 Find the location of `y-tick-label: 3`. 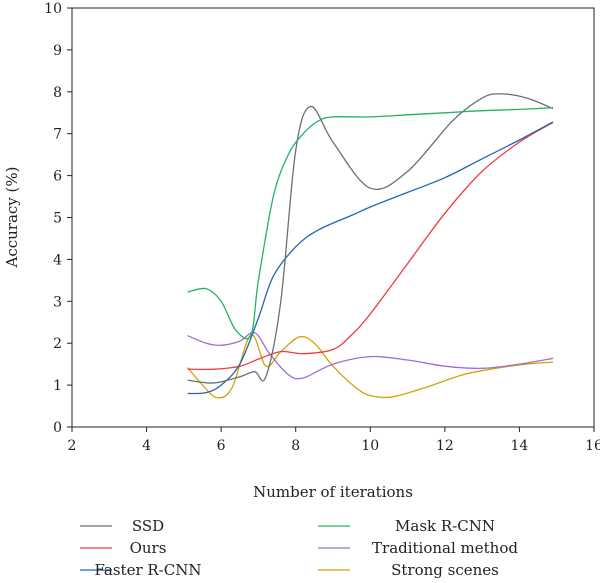

y-tick-label: 3 is located at coordinates (57, 302).